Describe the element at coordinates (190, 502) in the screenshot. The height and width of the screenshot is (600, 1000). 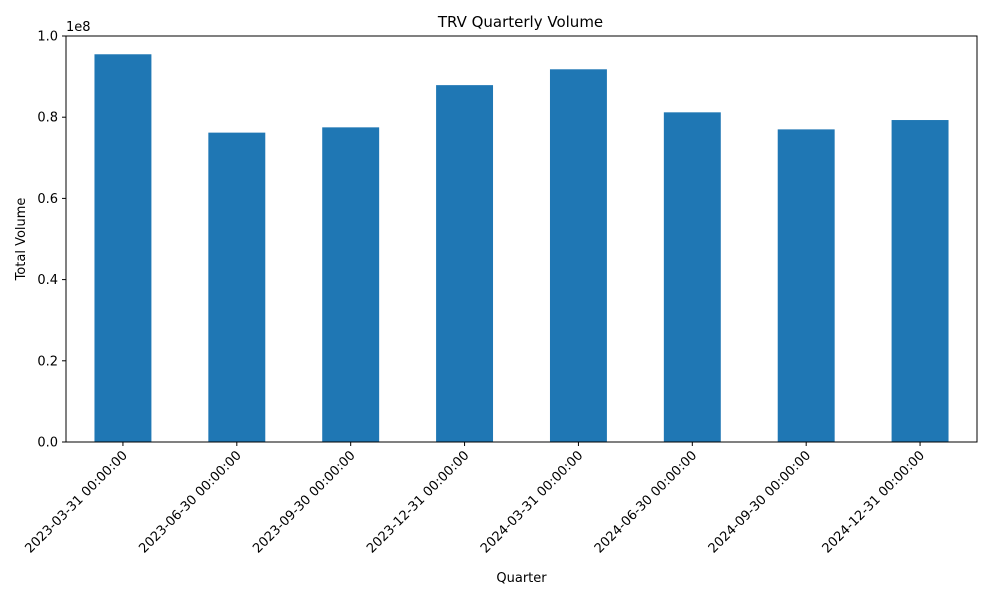
I see `x-tick-label: 2023-06-30 00:00:00` at that location.